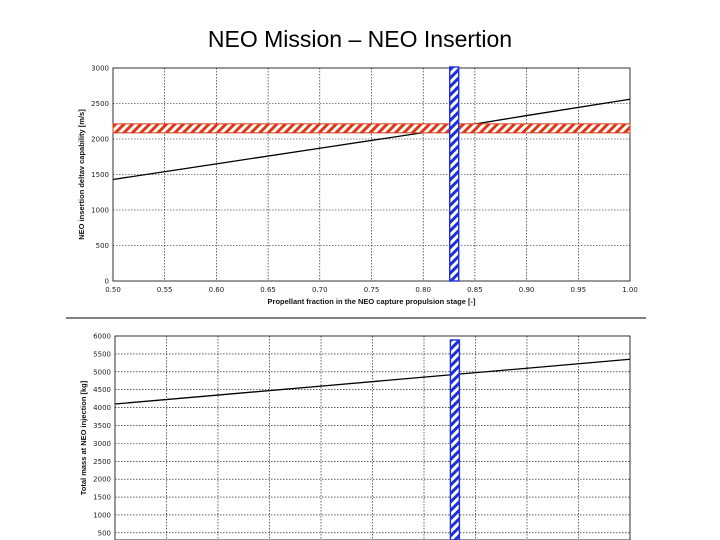 The image size is (720, 540). What do you see at coordinates (372, 290) in the screenshot?
I see `x-tick-label: 0.75` at bounding box center [372, 290].